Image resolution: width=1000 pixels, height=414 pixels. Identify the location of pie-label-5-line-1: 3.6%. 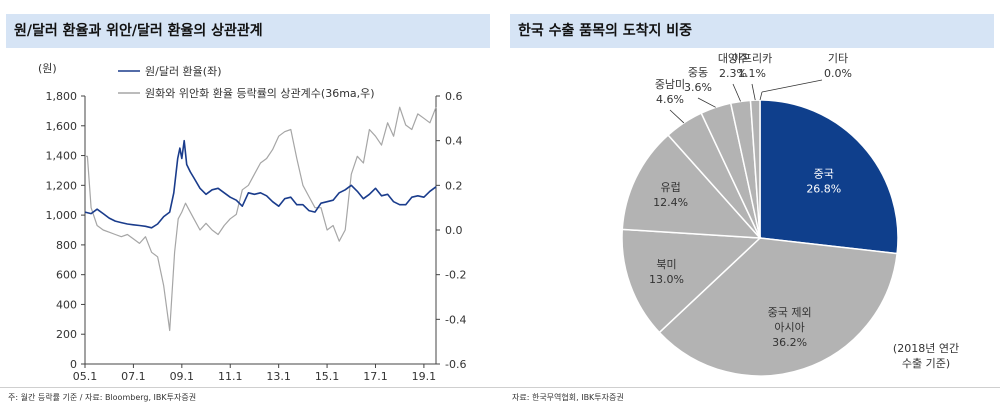
(698, 87).